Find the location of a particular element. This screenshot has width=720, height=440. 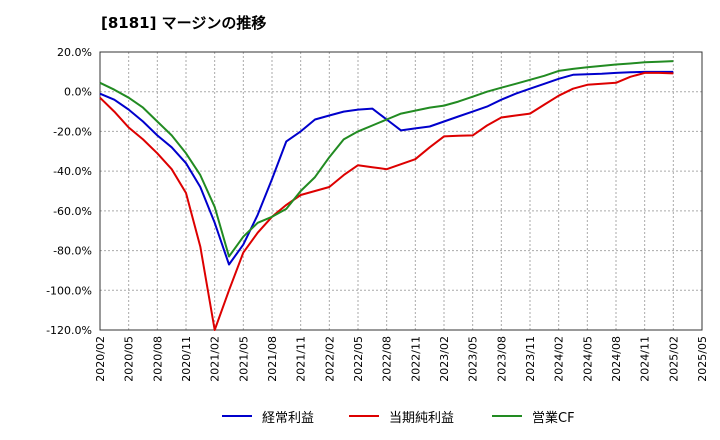

x-tick-label: 2021/08 is located at coordinates (272, 359).